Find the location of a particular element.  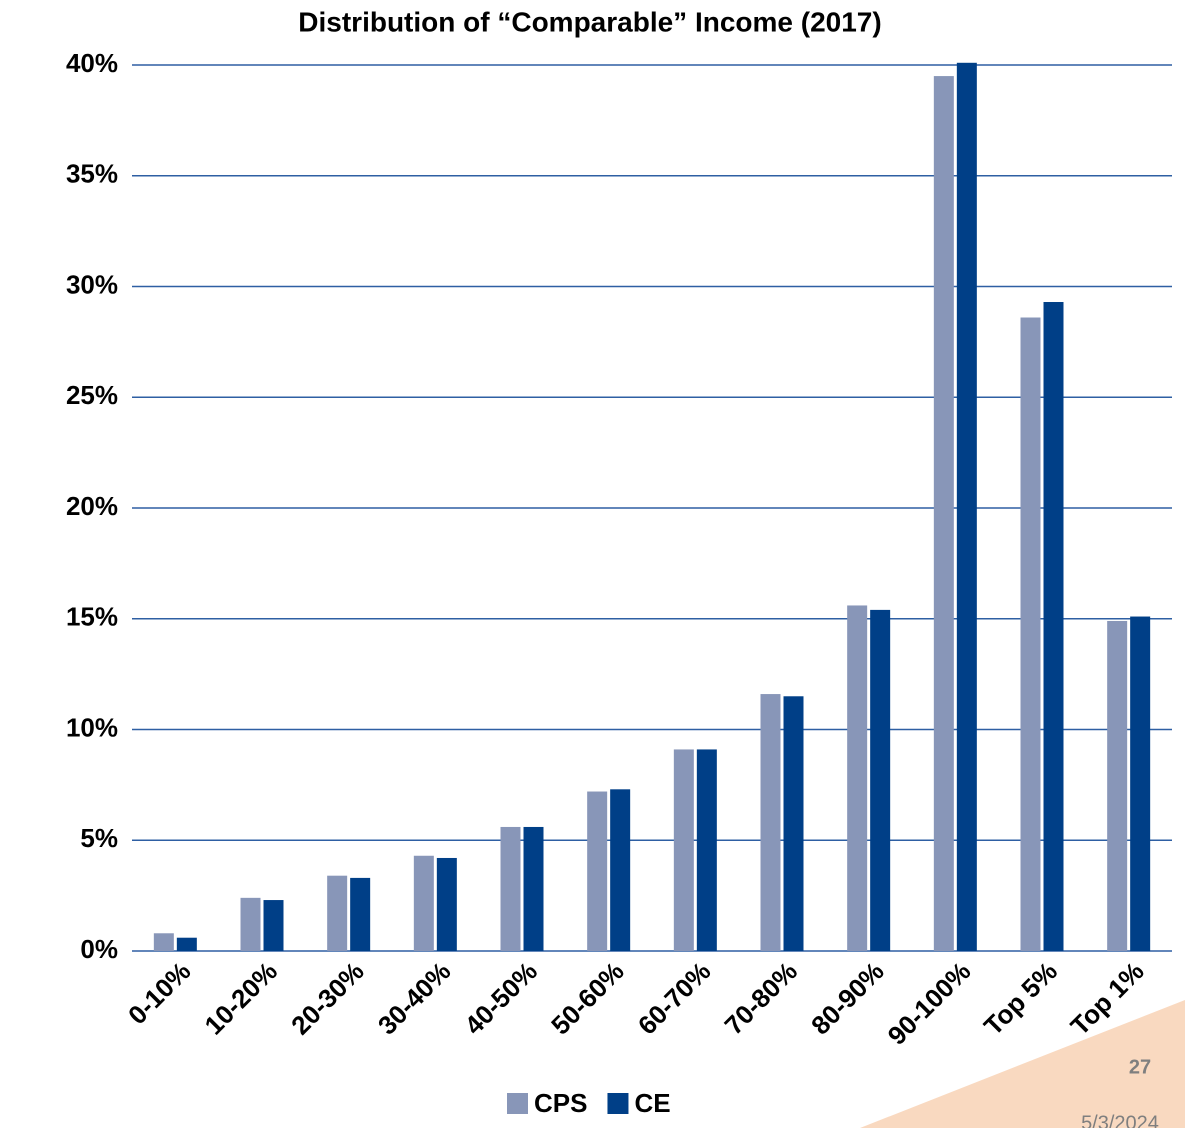

x-tick-label: 20-30% is located at coordinates (327, 998).